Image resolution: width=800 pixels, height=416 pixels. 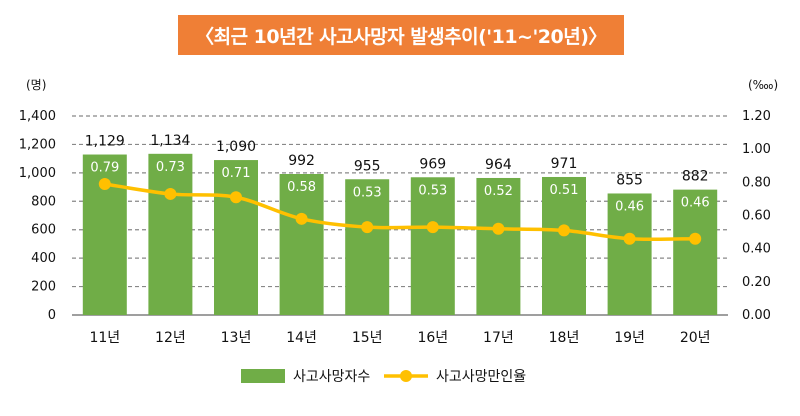 I want to click on x-axis-tick-label: 16년, so click(x=432, y=338).